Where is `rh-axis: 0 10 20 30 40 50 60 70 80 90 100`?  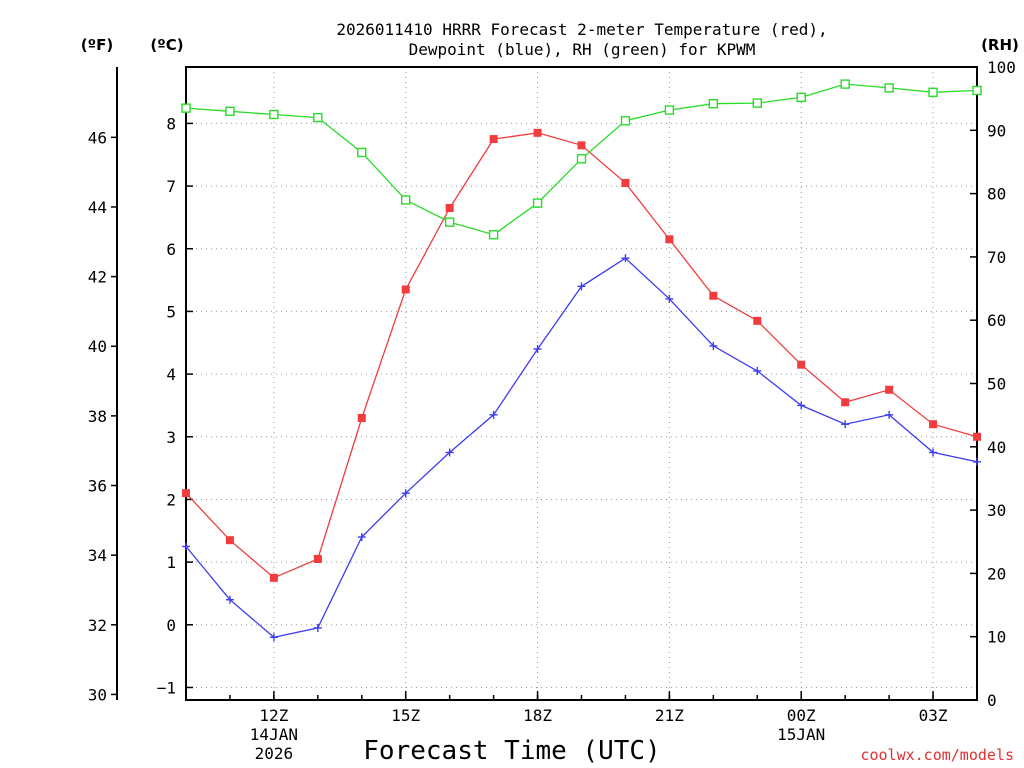
rh-axis: 0 10 20 30 40 50 60 70 80 90 100 is located at coordinates (993, 384).